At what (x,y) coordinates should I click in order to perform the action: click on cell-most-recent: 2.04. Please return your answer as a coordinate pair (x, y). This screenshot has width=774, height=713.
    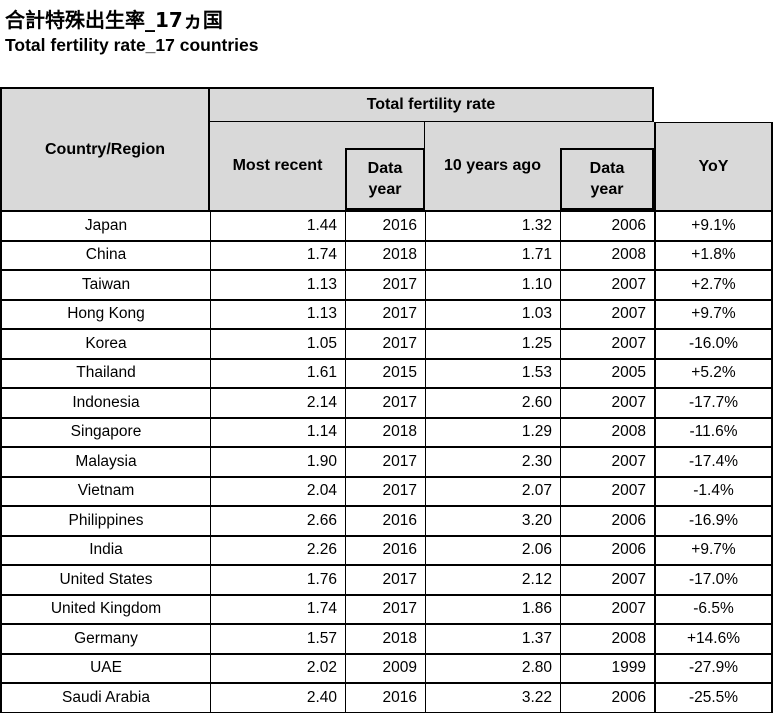
    Looking at the image, I should click on (277, 491).